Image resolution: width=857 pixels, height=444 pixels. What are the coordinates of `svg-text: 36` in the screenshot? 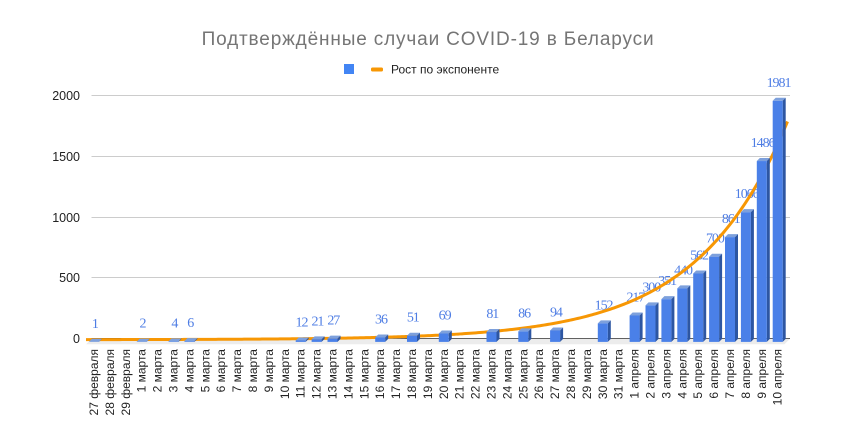 It's located at (381, 320).